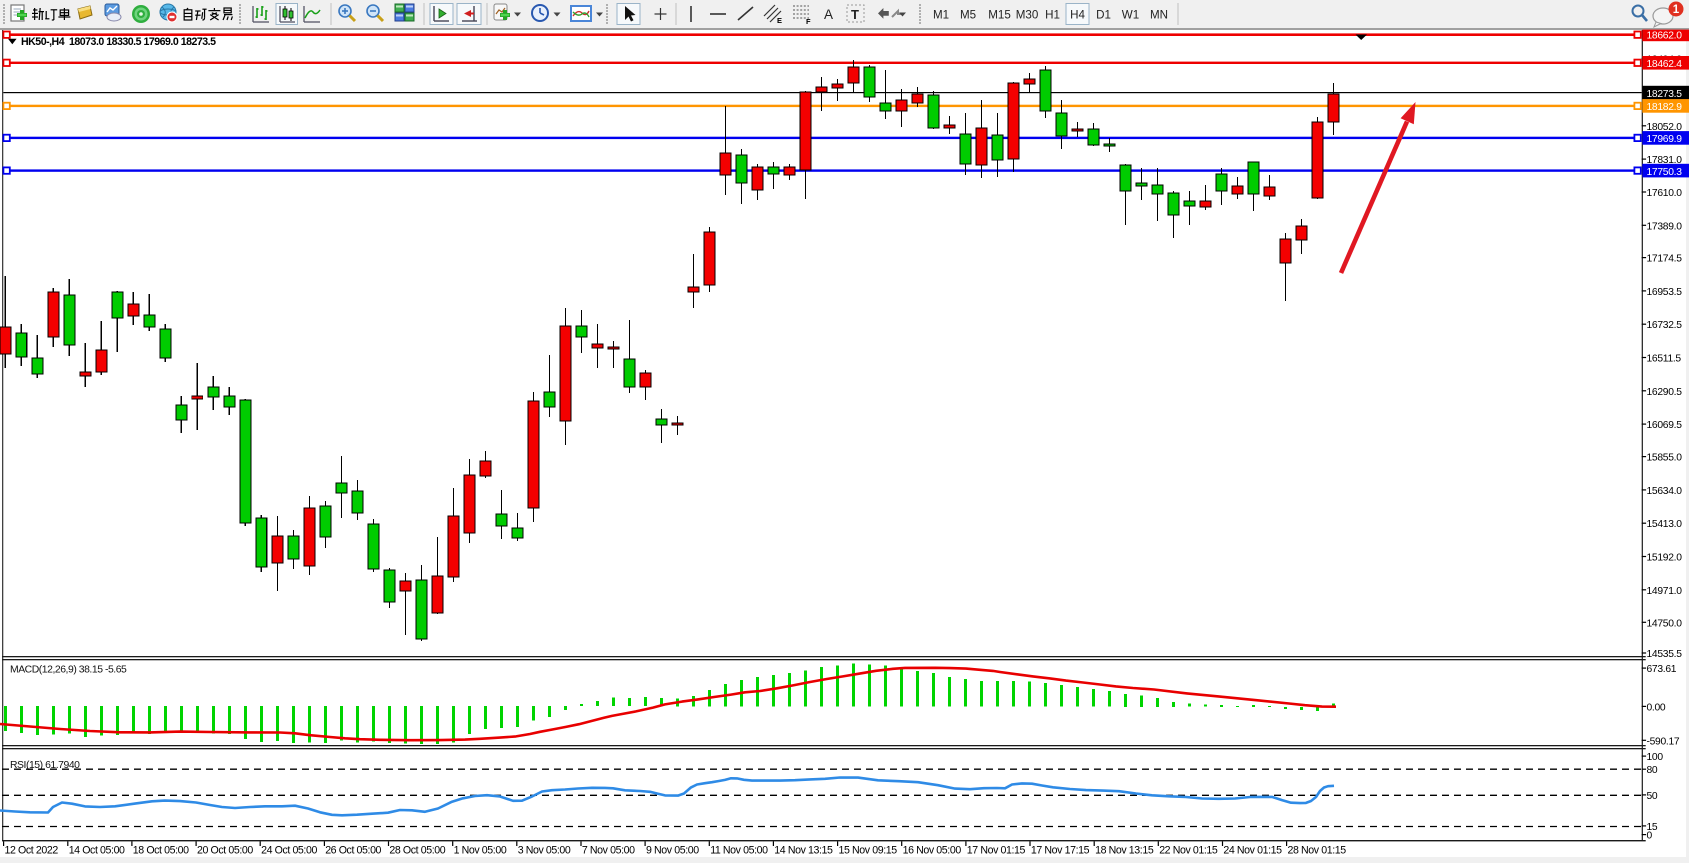 This screenshot has width=1689, height=863. What do you see at coordinates (1317, 851) in the screenshot?
I see `svg-text: 28 Nov 01:15` at bounding box center [1317, 851].